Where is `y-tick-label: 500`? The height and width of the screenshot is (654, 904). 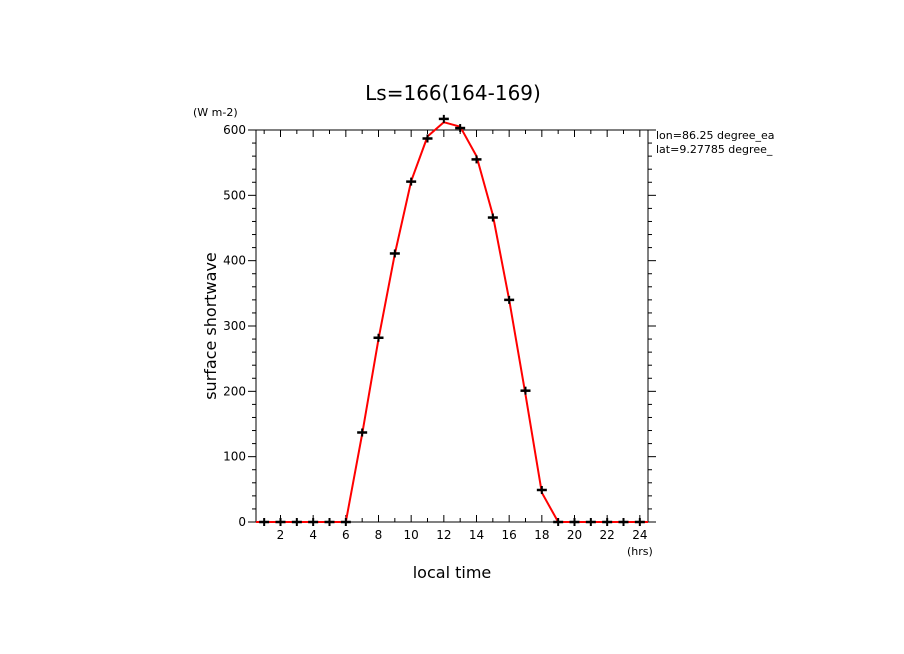 y-tick-label: 500 is located at coordinates (234, 195).